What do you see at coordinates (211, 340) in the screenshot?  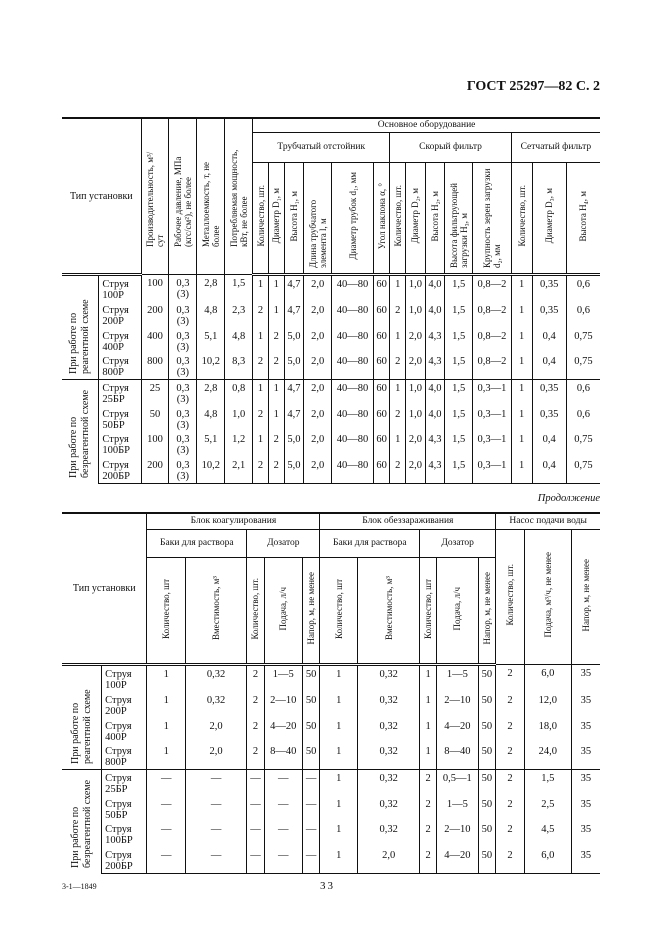 I see `table-cell: 5,1` at bounding box center [211, 340].